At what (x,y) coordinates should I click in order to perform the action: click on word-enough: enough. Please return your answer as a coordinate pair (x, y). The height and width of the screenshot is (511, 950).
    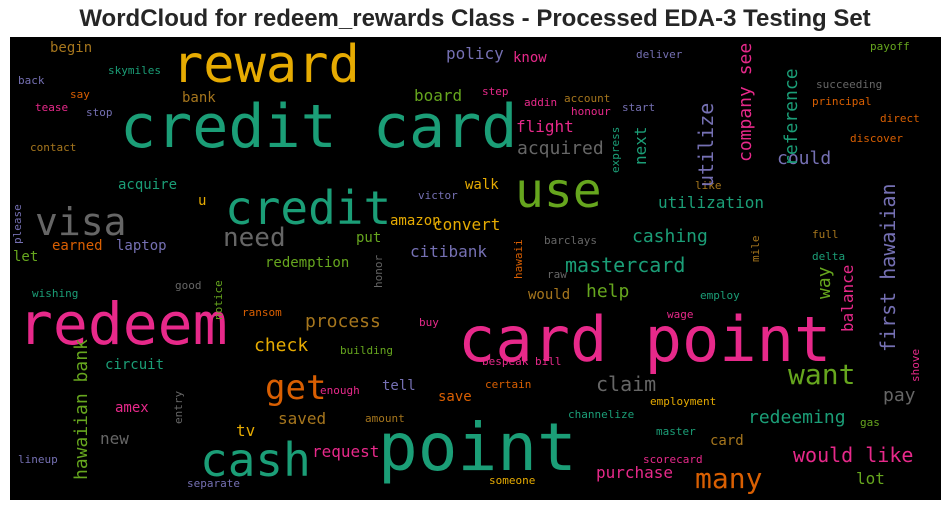
    Looking at the image, I should click on (340, 390).